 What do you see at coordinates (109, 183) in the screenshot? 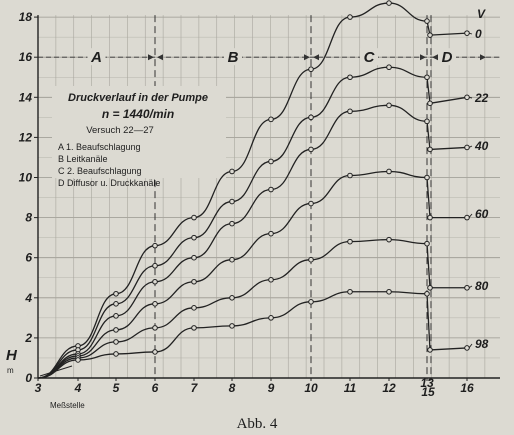
I see `legend-item-d: D Diffusor u. Druckkanäle` at bounding box center [109, 183].